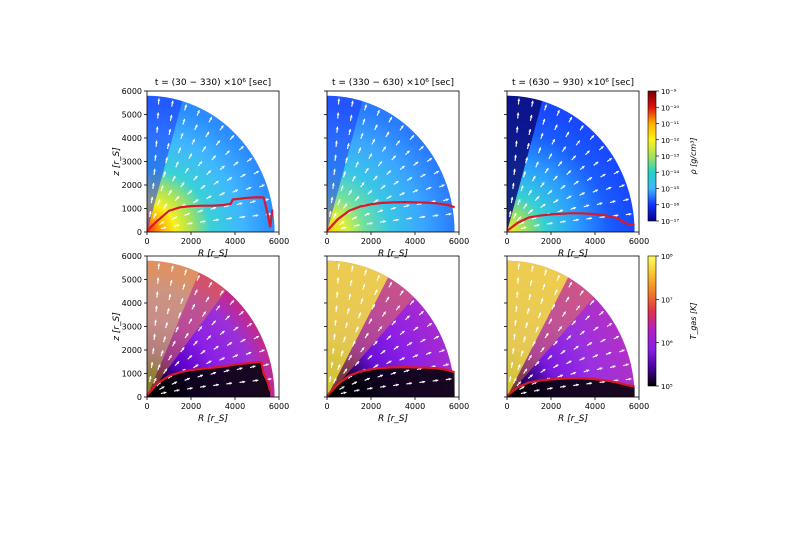 The width and height of the screenshot is (800, 533). I want to click on transition-band, so click(550, 337).